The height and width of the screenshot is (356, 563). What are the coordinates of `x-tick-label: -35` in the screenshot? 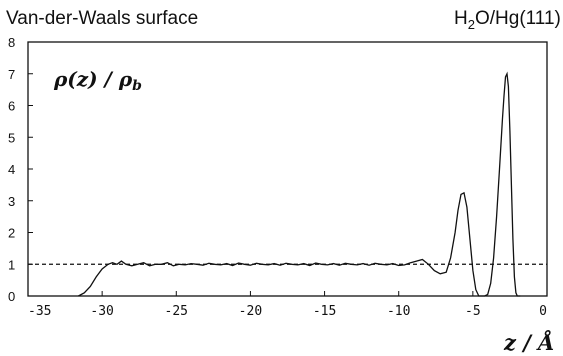 It's located at (39, 311).